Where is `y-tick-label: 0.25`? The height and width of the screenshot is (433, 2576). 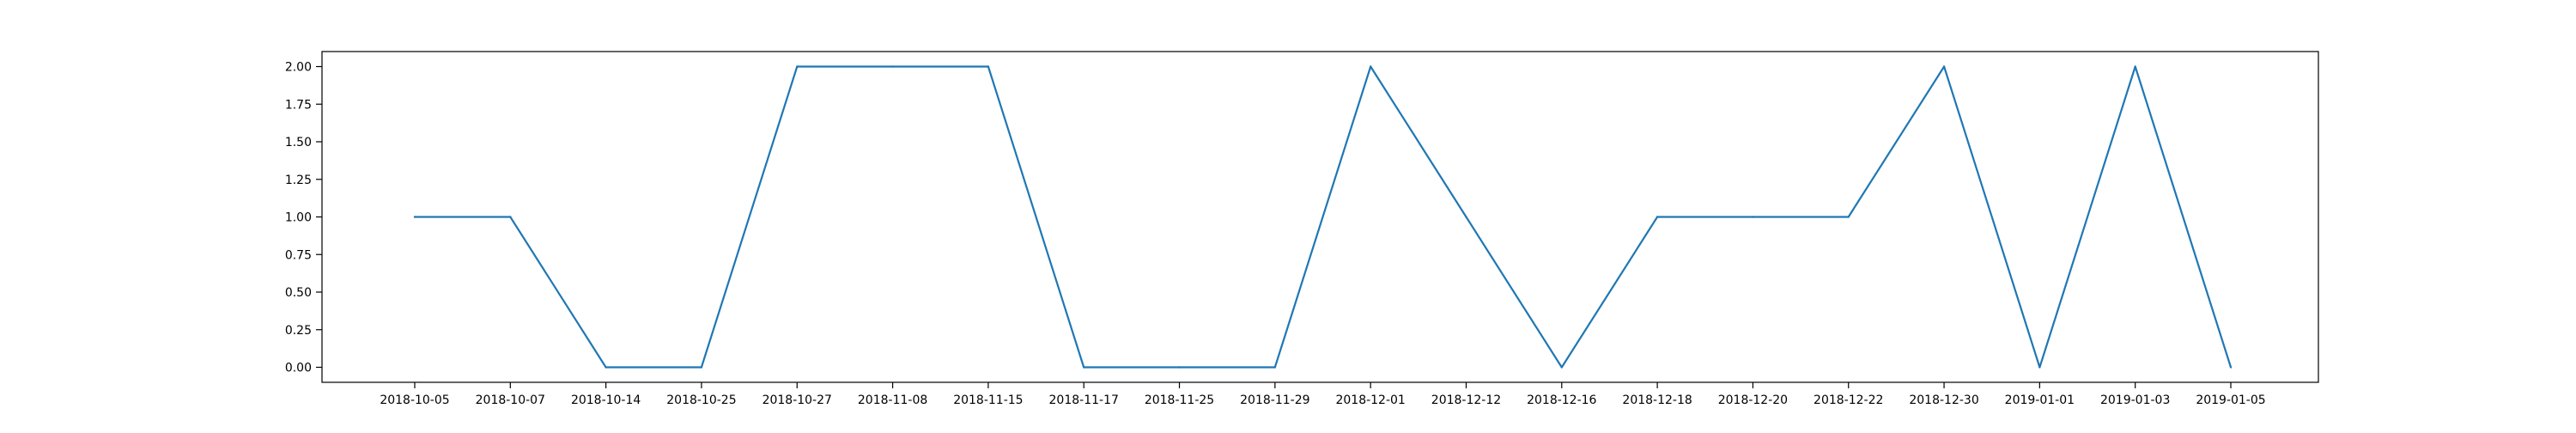
y-tick-label: 0.25 is located at coordinates (298, 331).